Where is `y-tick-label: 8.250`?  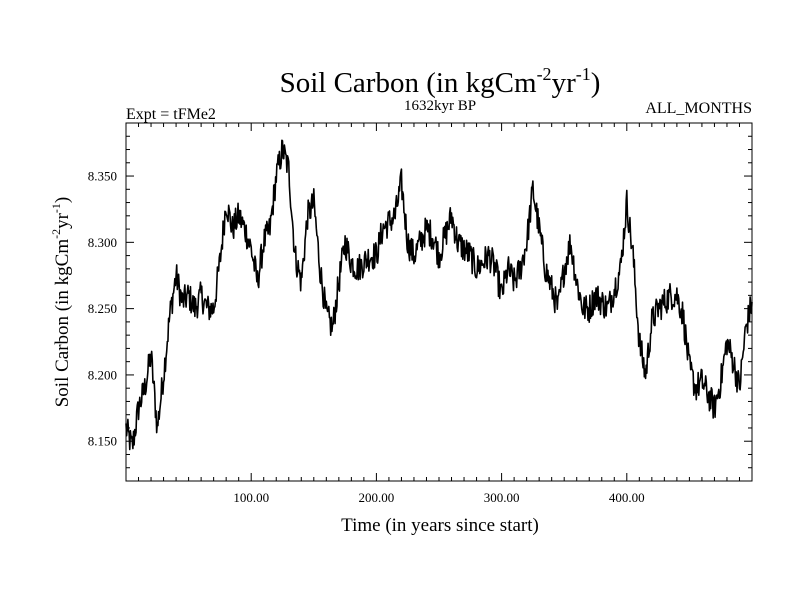
y-tick-label: 8.250 is located at coordinates (102, 308).